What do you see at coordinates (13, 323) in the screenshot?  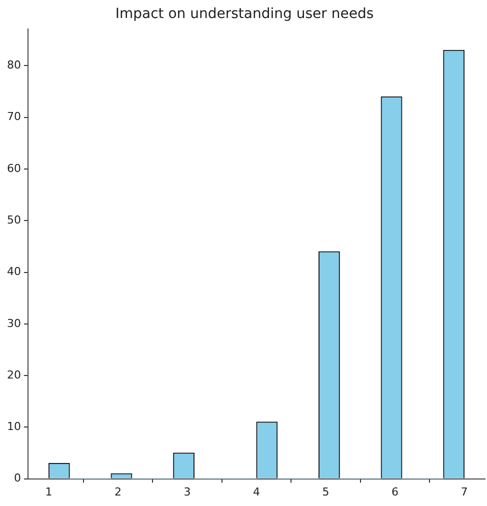 I see `y-tick-label: 30` at bounding box center [13, 323].